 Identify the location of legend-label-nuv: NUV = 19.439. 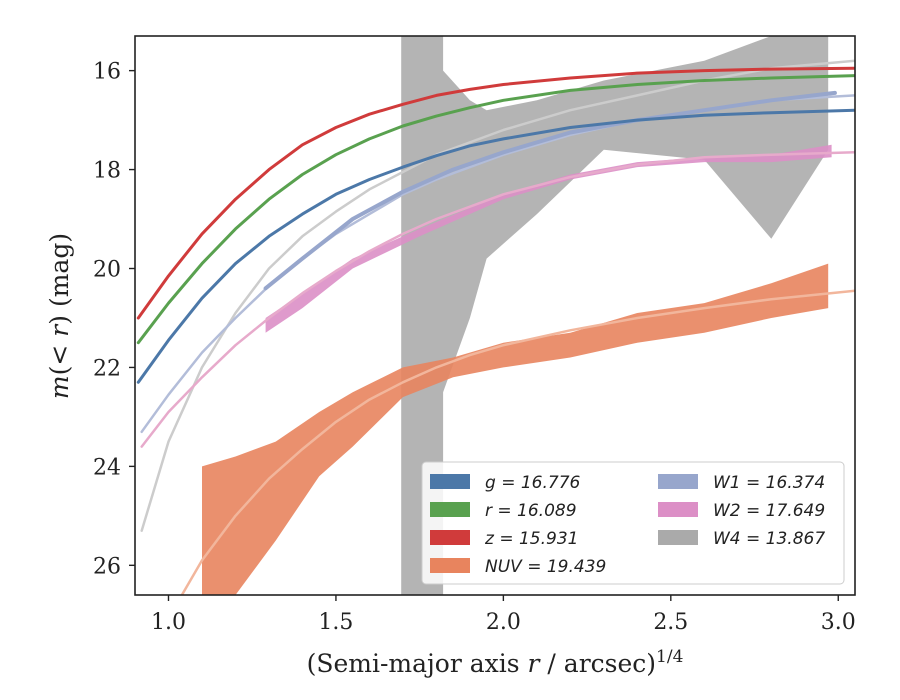
(545, 567).